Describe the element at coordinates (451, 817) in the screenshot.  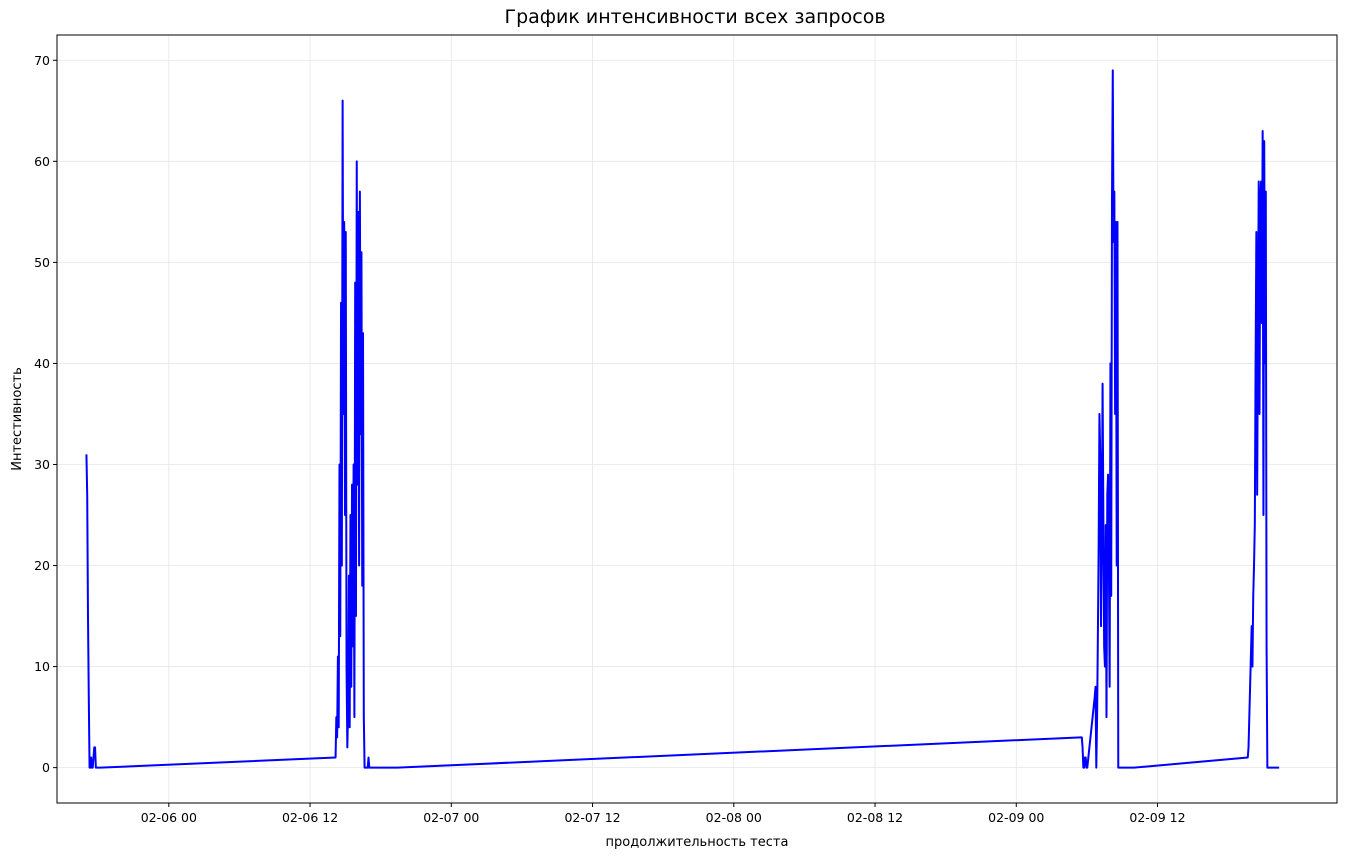
I see `x-tick-label: 02-07 00` at that location.